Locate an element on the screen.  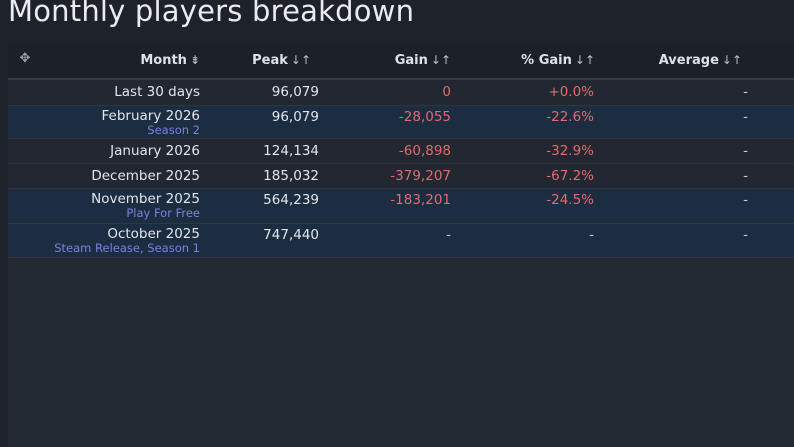
column-header-average-label: Average is located at coordinates (688, 60).